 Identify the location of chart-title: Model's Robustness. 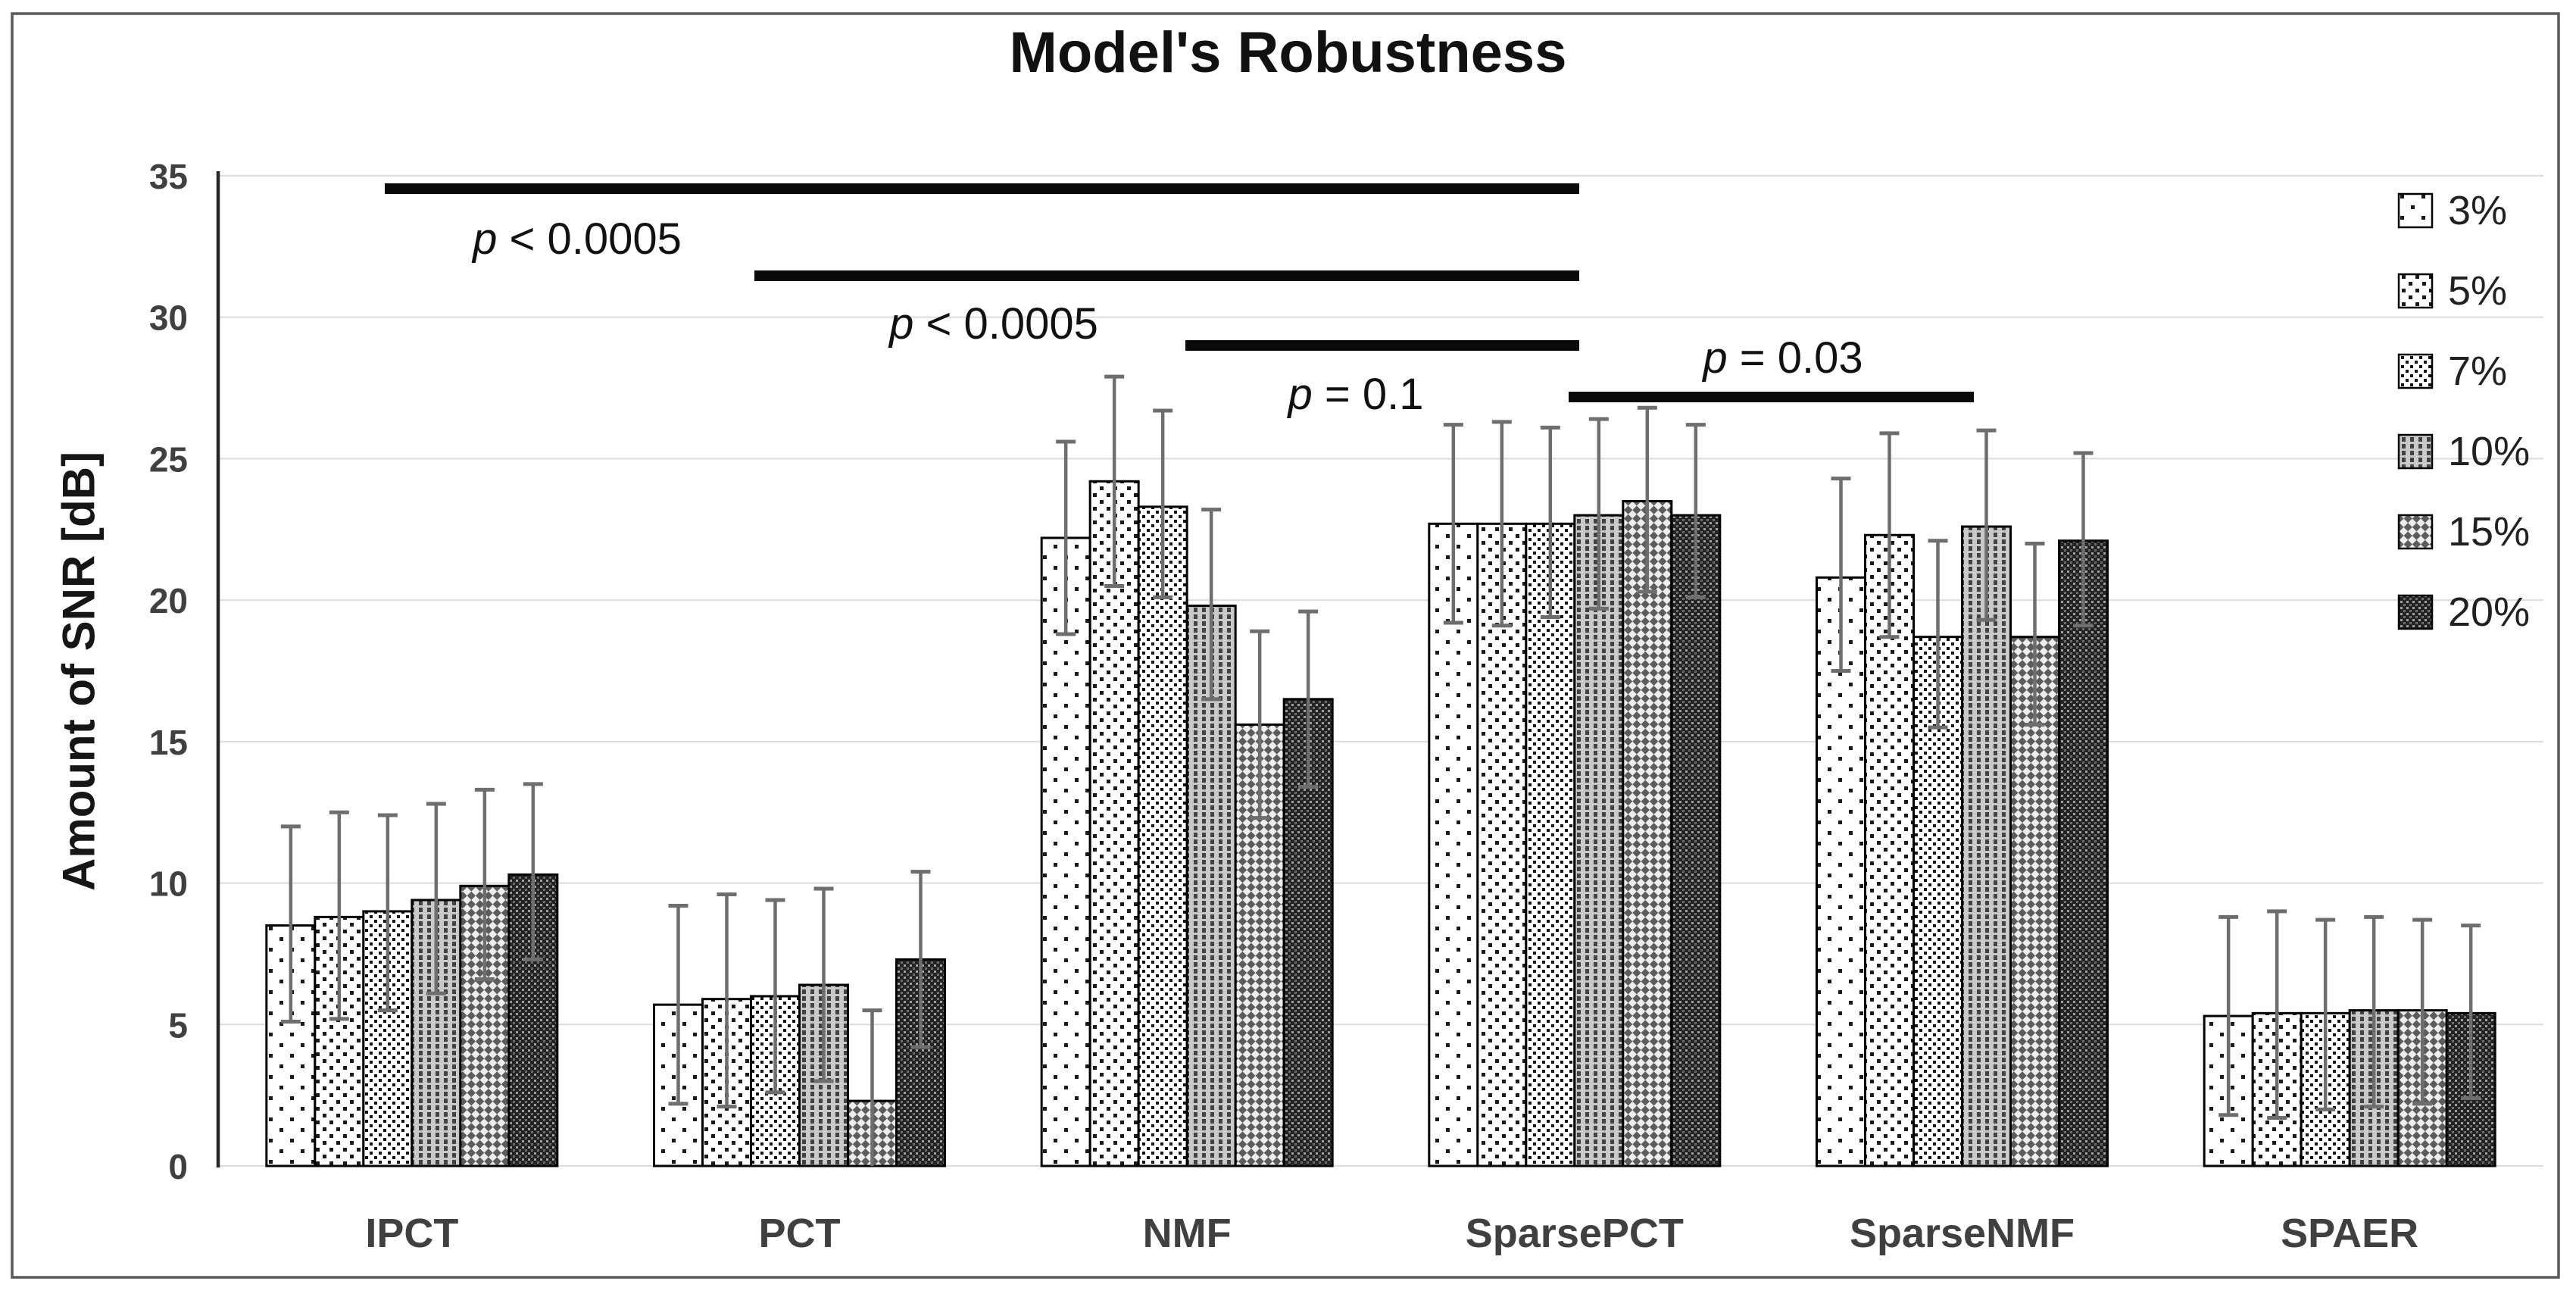
(1288, 52).